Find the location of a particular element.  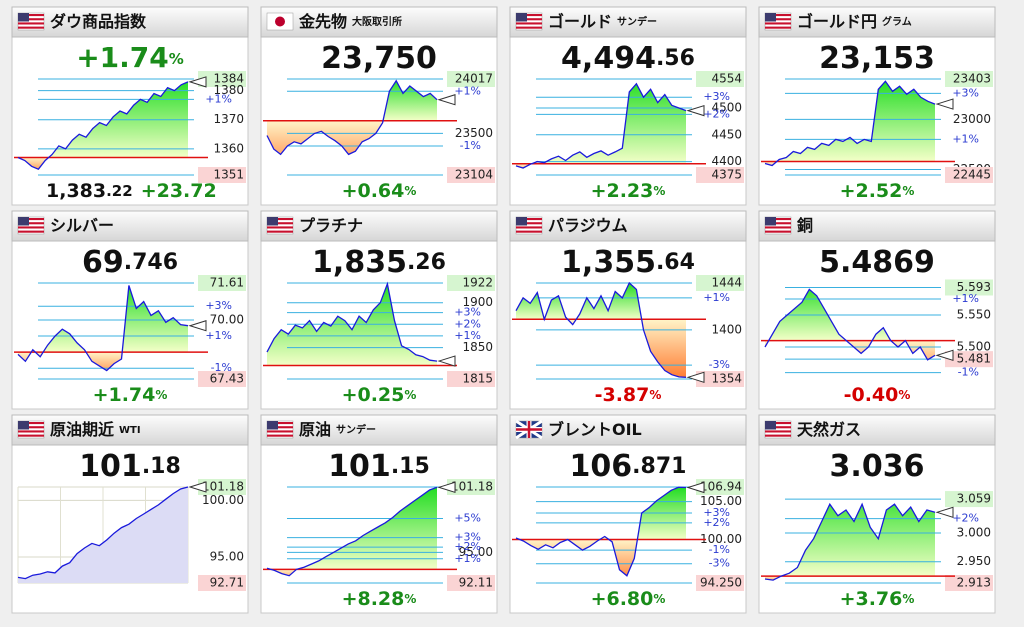

change: +0.25% is located at coordinates (379, 395).